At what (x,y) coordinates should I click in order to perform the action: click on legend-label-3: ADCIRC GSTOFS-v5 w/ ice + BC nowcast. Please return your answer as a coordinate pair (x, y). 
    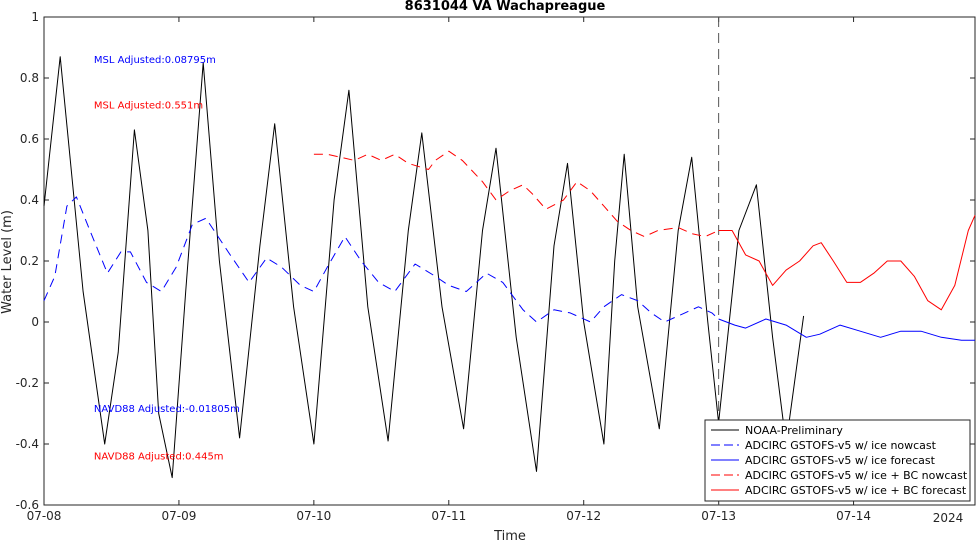
    Looking at the image, I should click on (856, 475).